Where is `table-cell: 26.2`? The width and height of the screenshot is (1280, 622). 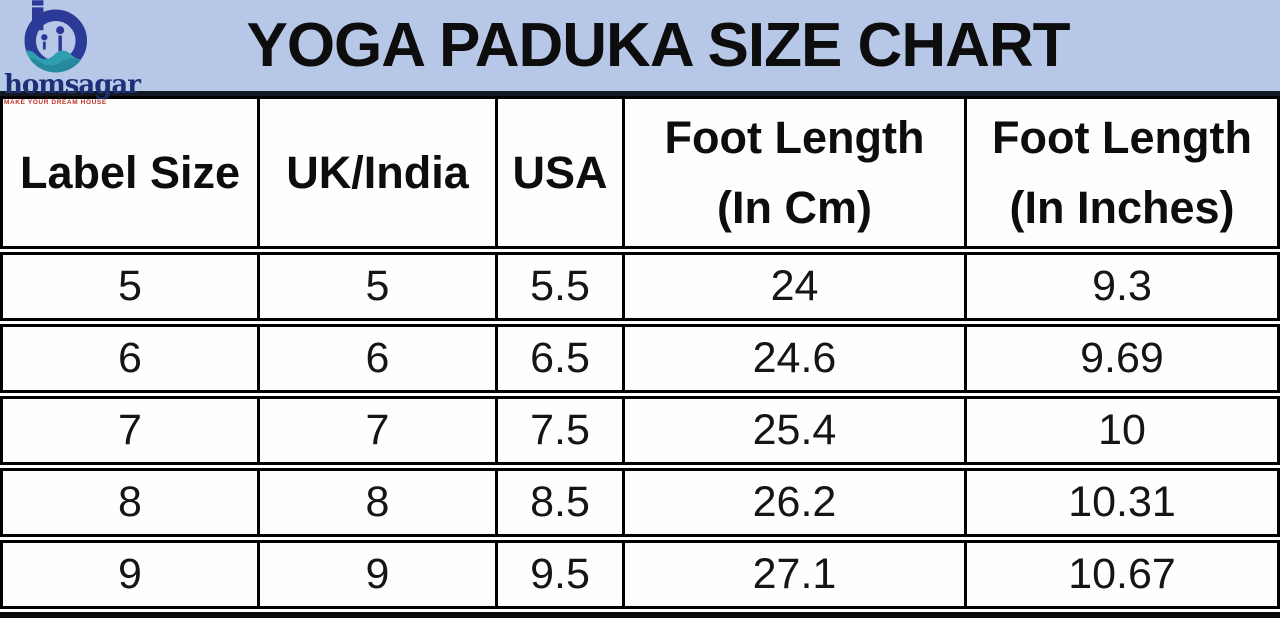
table-cell: 26.2 is located at coordinates (794, 502).